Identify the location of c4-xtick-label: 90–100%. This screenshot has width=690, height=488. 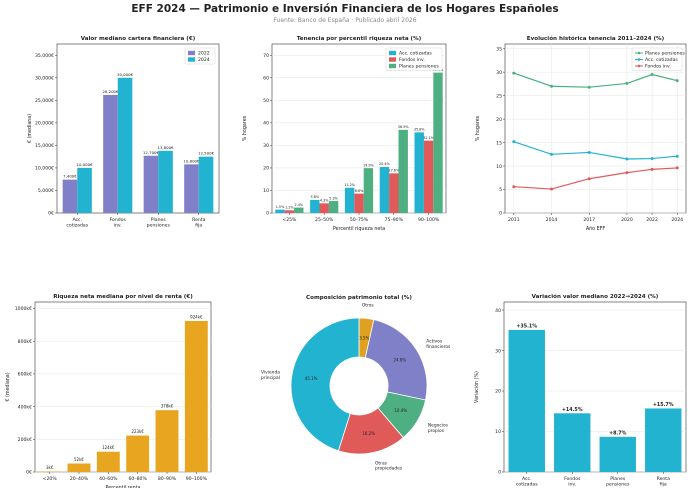
(197, 479).